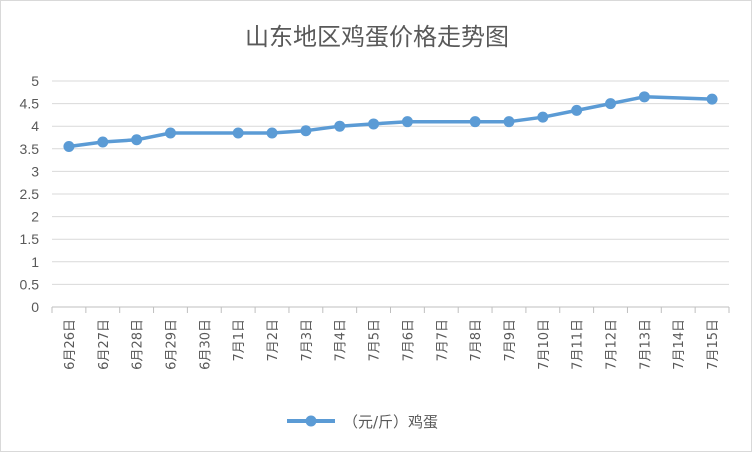 Image resolution: width=752 pixels, height=452 pixels. Describe the element at coordinates (138, 344) in the screenshot. I see `x-tick-label: 6月28日` at that location.